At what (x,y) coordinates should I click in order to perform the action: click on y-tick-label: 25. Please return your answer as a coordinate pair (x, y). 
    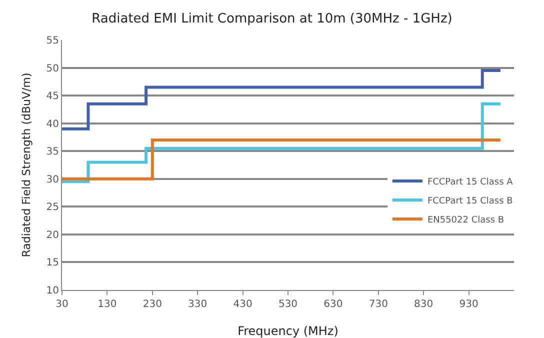
    Looking at the image, I should click on (52, 208).